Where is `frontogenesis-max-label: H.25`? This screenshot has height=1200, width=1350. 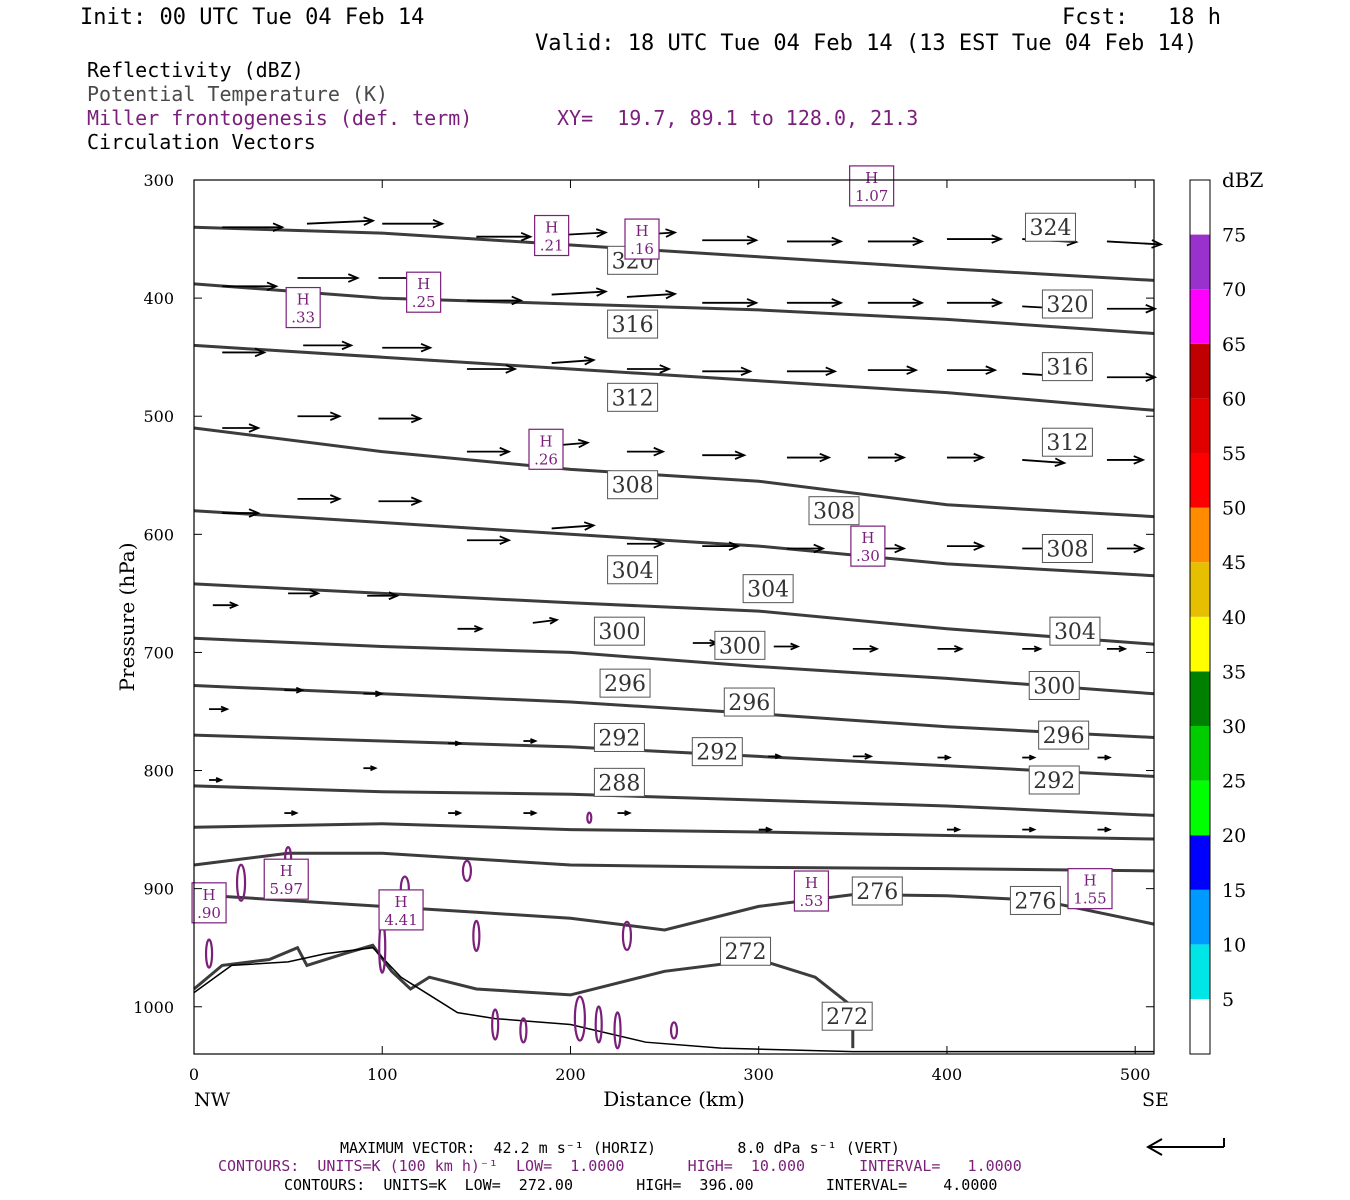 frontogenesis-max-label: H.25 is located at coordinates (424, 292).